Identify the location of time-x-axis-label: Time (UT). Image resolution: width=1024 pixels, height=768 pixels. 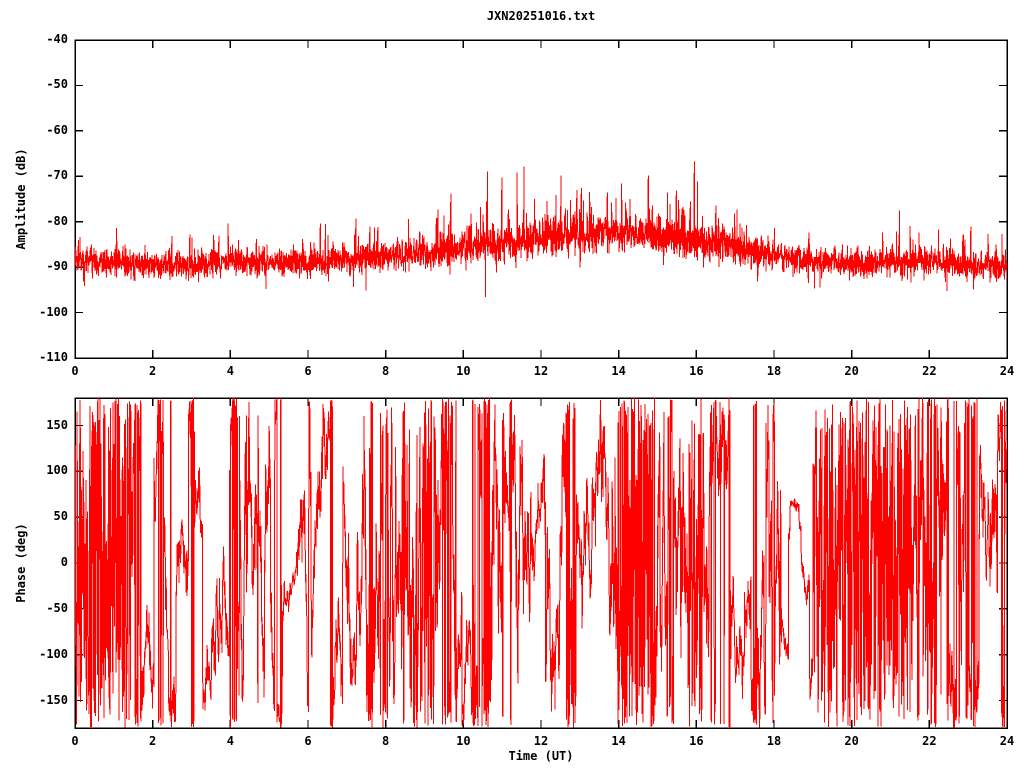
(541, 756).